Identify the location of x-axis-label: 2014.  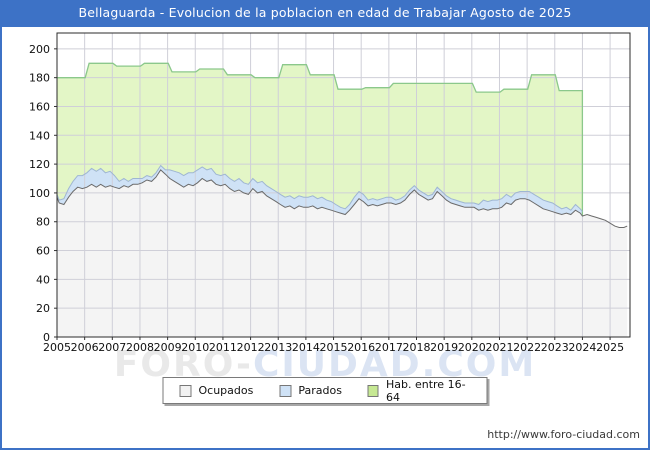
(306, 347).